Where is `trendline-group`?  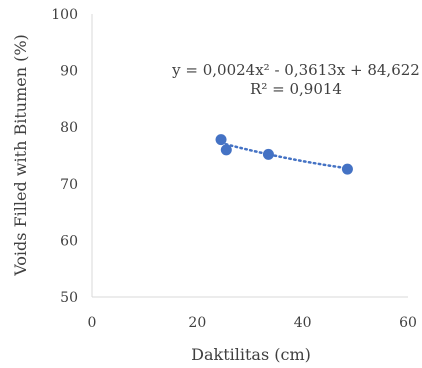
trendline-group is located at coordinates (284, 155).